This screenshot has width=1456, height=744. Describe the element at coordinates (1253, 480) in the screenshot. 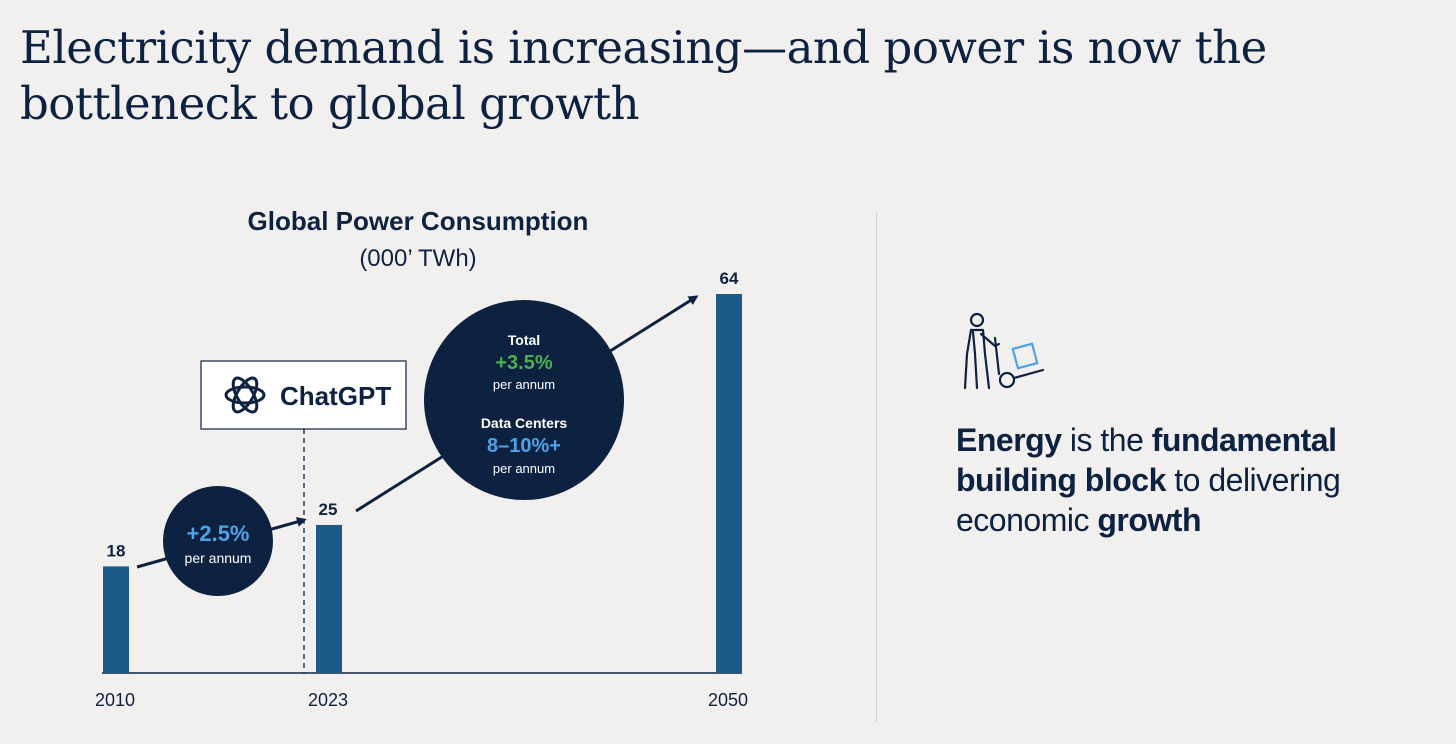

I see `tagline-text: to delivering` at that location.